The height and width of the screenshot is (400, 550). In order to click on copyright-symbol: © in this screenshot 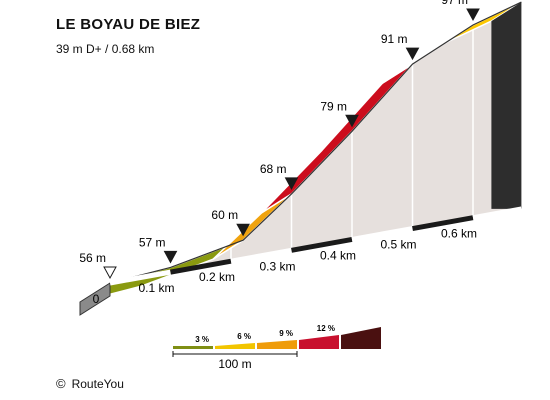, I will do `click(61, 383)`.